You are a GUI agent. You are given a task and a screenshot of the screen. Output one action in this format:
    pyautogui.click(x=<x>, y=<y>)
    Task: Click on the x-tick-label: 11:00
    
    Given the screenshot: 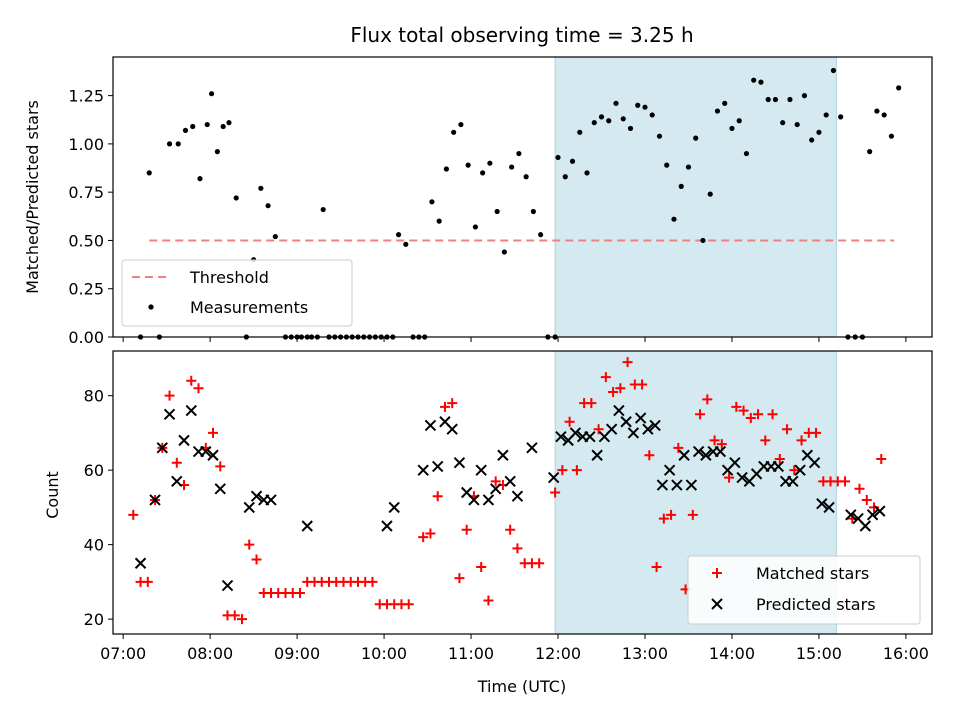 What is the action you would take?
    pyautogui.click(x=471, y=653)
    